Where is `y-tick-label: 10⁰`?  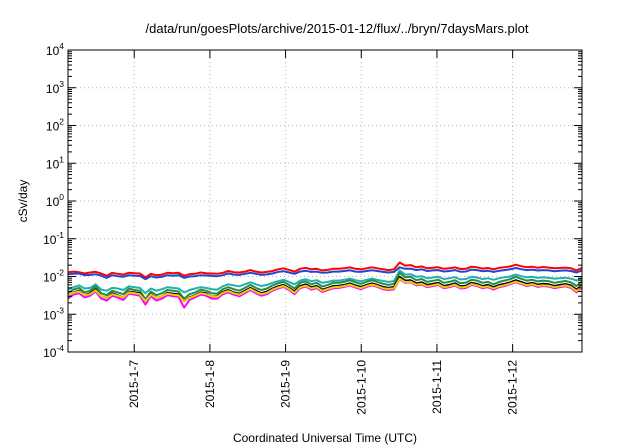
y-tick-label: 10⁰ is located at coordinates (55, 200).